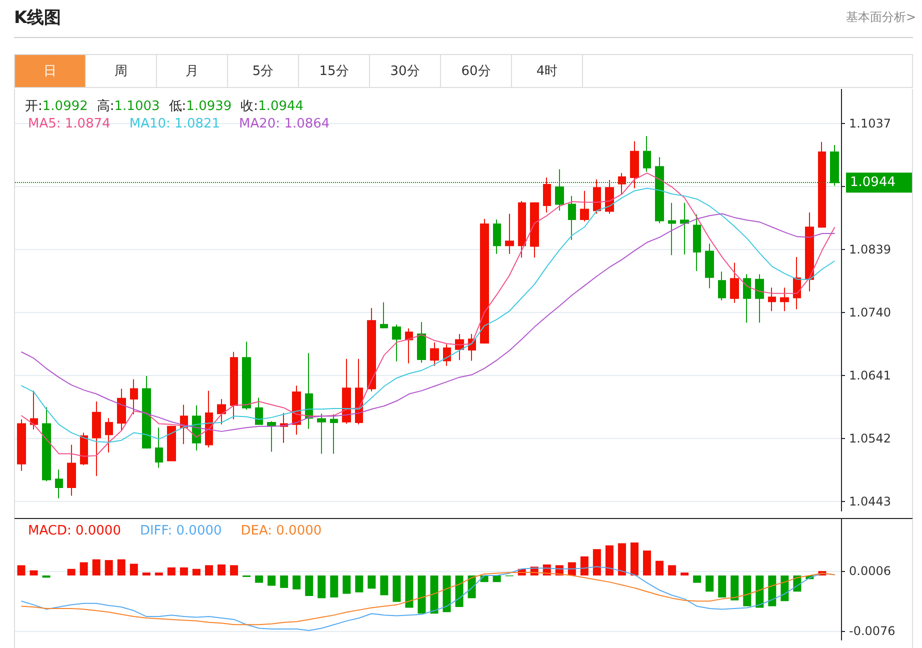 This screenshot has width=922, height=648. I want to click on series-label: MACD: 0.0000, so click(74, 531).